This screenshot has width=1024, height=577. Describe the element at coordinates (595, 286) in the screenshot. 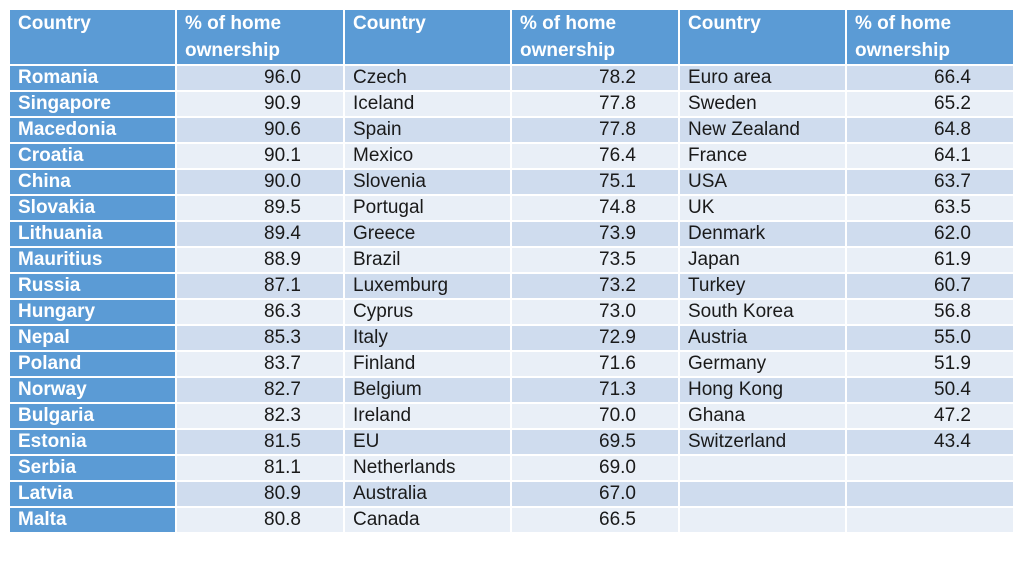

I see `ownership-value-cell: 73.2` at that location.